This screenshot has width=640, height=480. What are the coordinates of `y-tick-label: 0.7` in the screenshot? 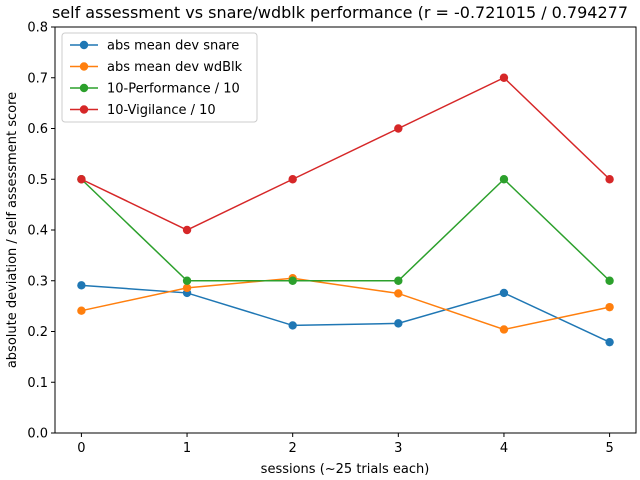 It's located at (37, 78).